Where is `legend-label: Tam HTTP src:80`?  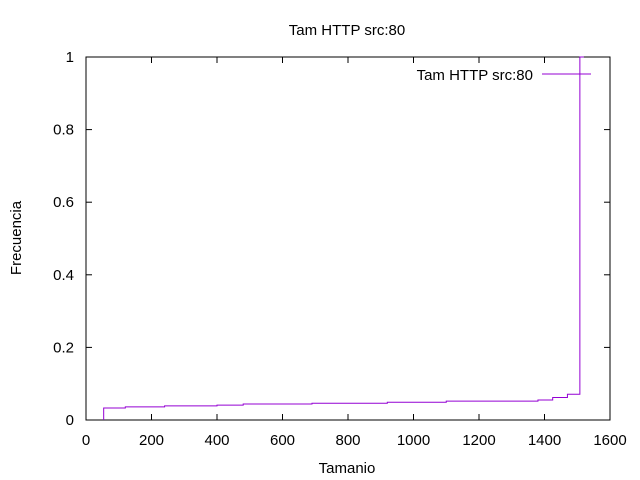 legend-label: Tam HTTP src:80 is located at coordinates (475, 75).